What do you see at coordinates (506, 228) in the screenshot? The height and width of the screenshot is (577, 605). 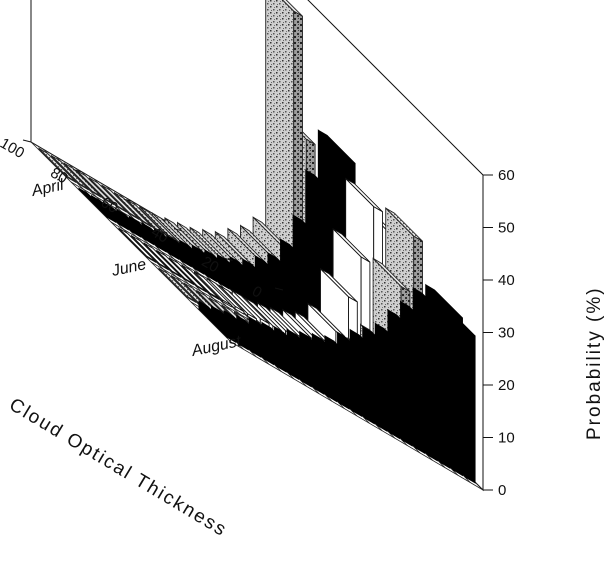 I see `z-tick-label: 50` at bounding box center [506, 228].